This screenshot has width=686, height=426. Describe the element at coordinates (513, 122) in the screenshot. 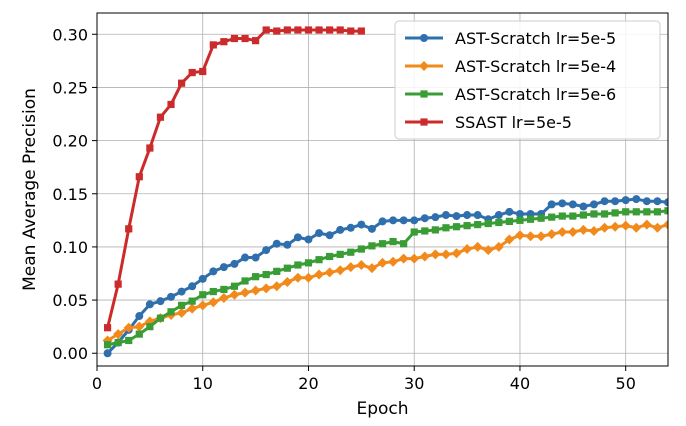

I see `legend-label: SSAST lr=5e-5` at that location.